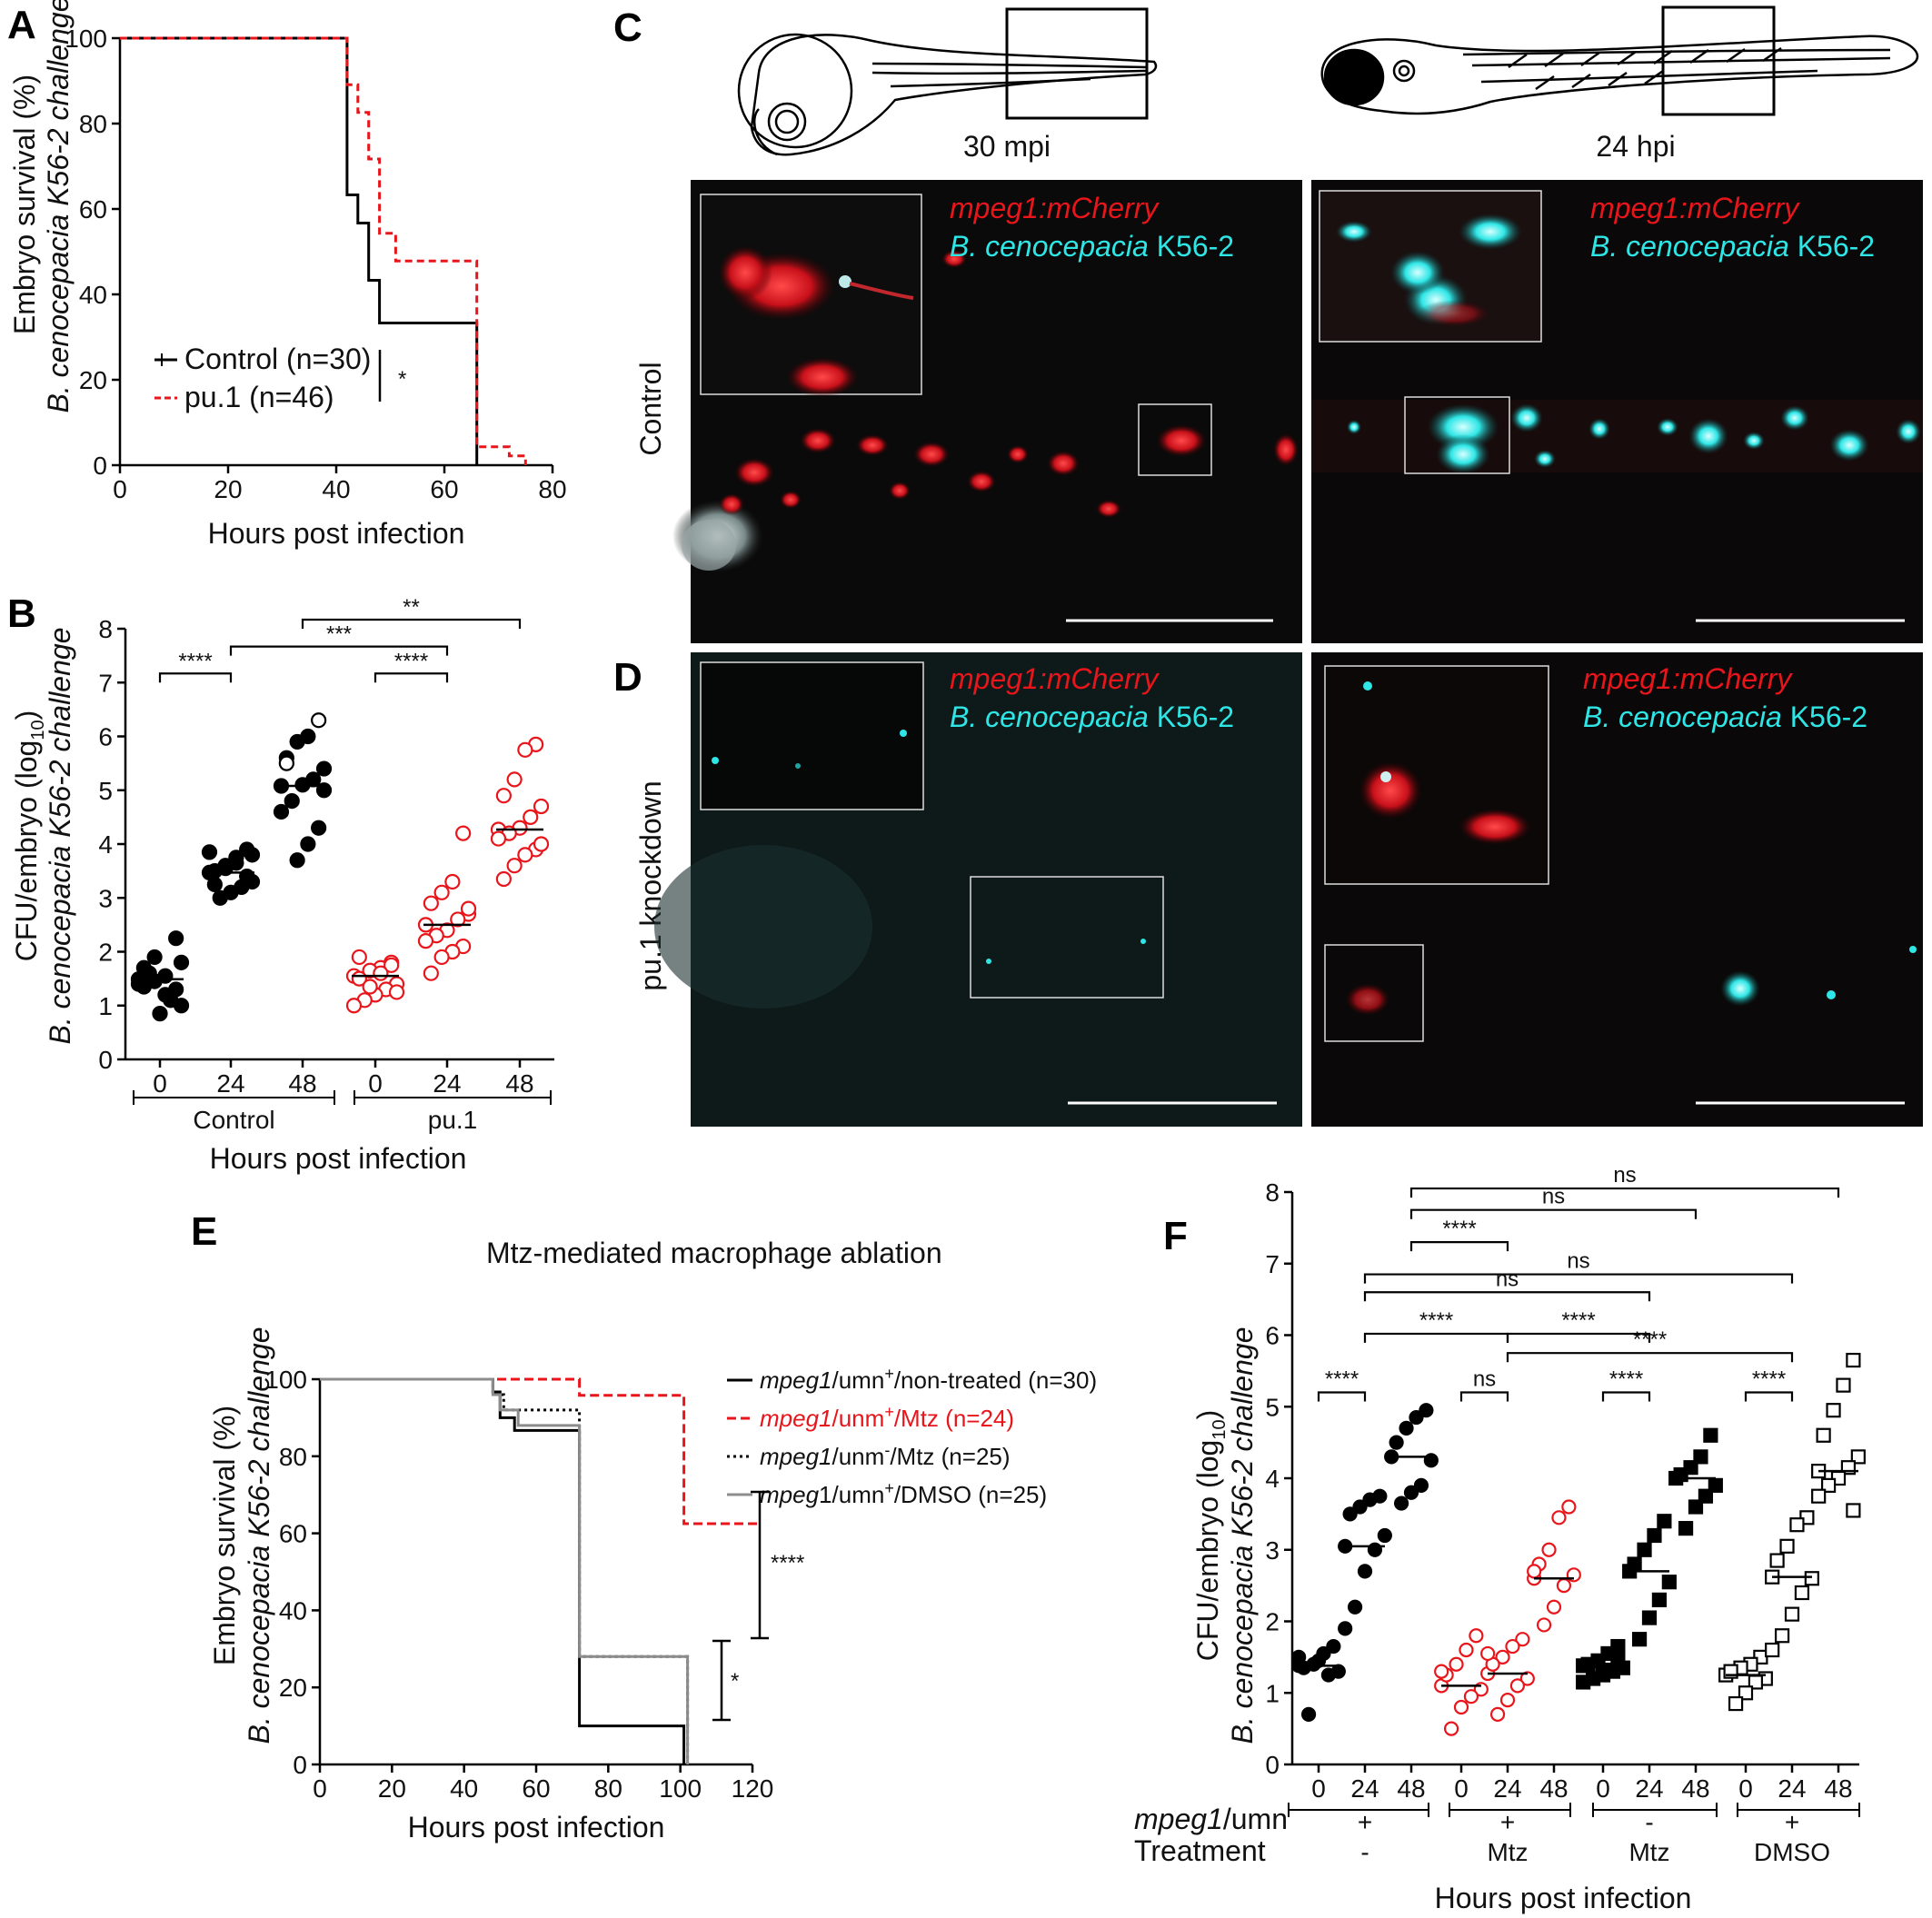  What do you see at coordinates (1619, 60) in the screenshot?
I see `embryo-24hpi-drawing` at bounding box center [1619, 60].